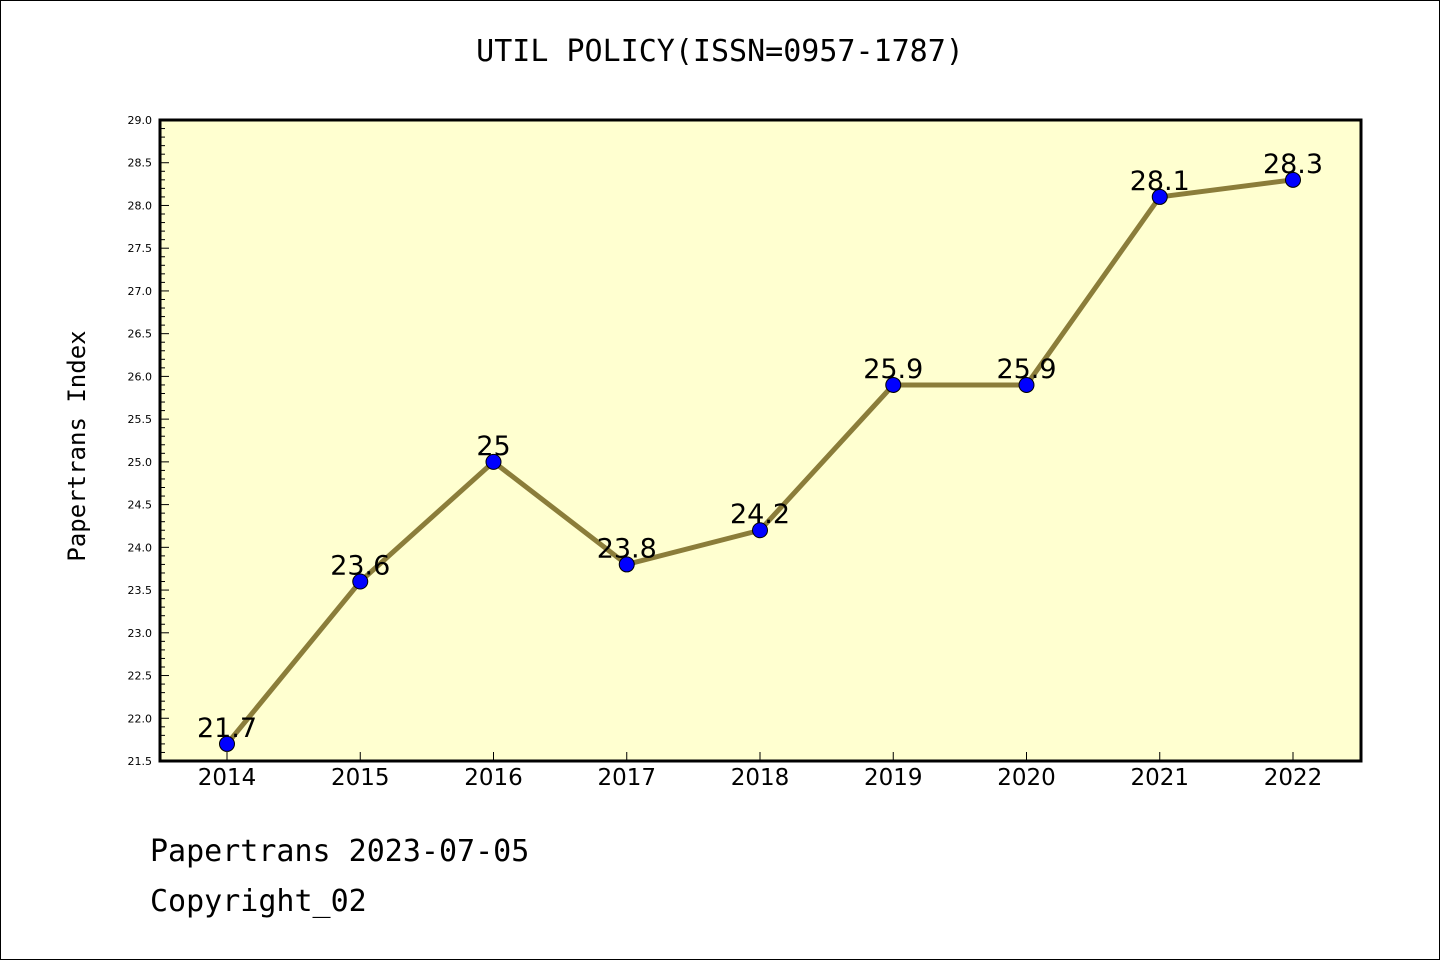  Describe the element at coordinates (140, 590) in the screenshot. I see `y-tick-label: 23.5` at that location.